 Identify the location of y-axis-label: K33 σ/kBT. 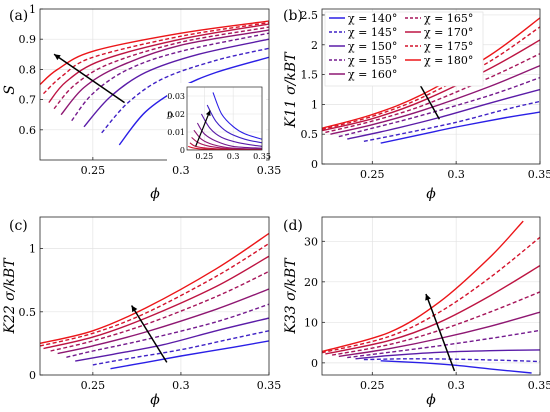
(291, 296).